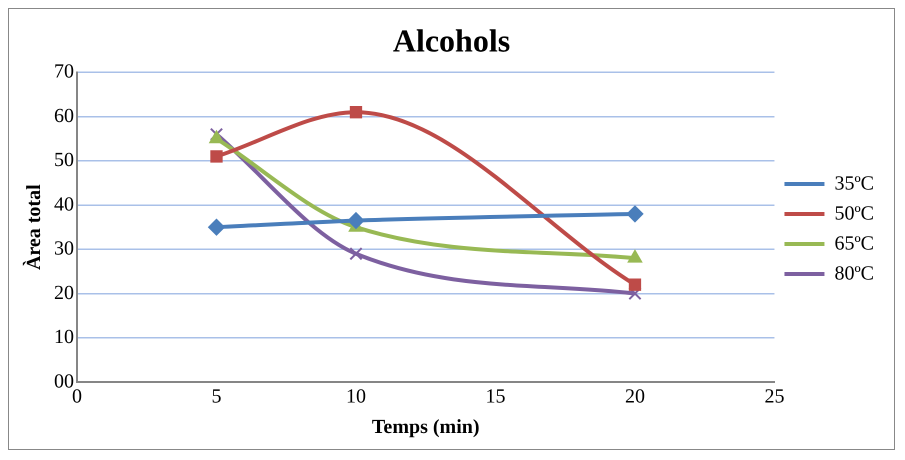 Image resolution: width=905 pixels, height=460 pixels. I want to click on chart-title: Alcohols, so click(451, 40).